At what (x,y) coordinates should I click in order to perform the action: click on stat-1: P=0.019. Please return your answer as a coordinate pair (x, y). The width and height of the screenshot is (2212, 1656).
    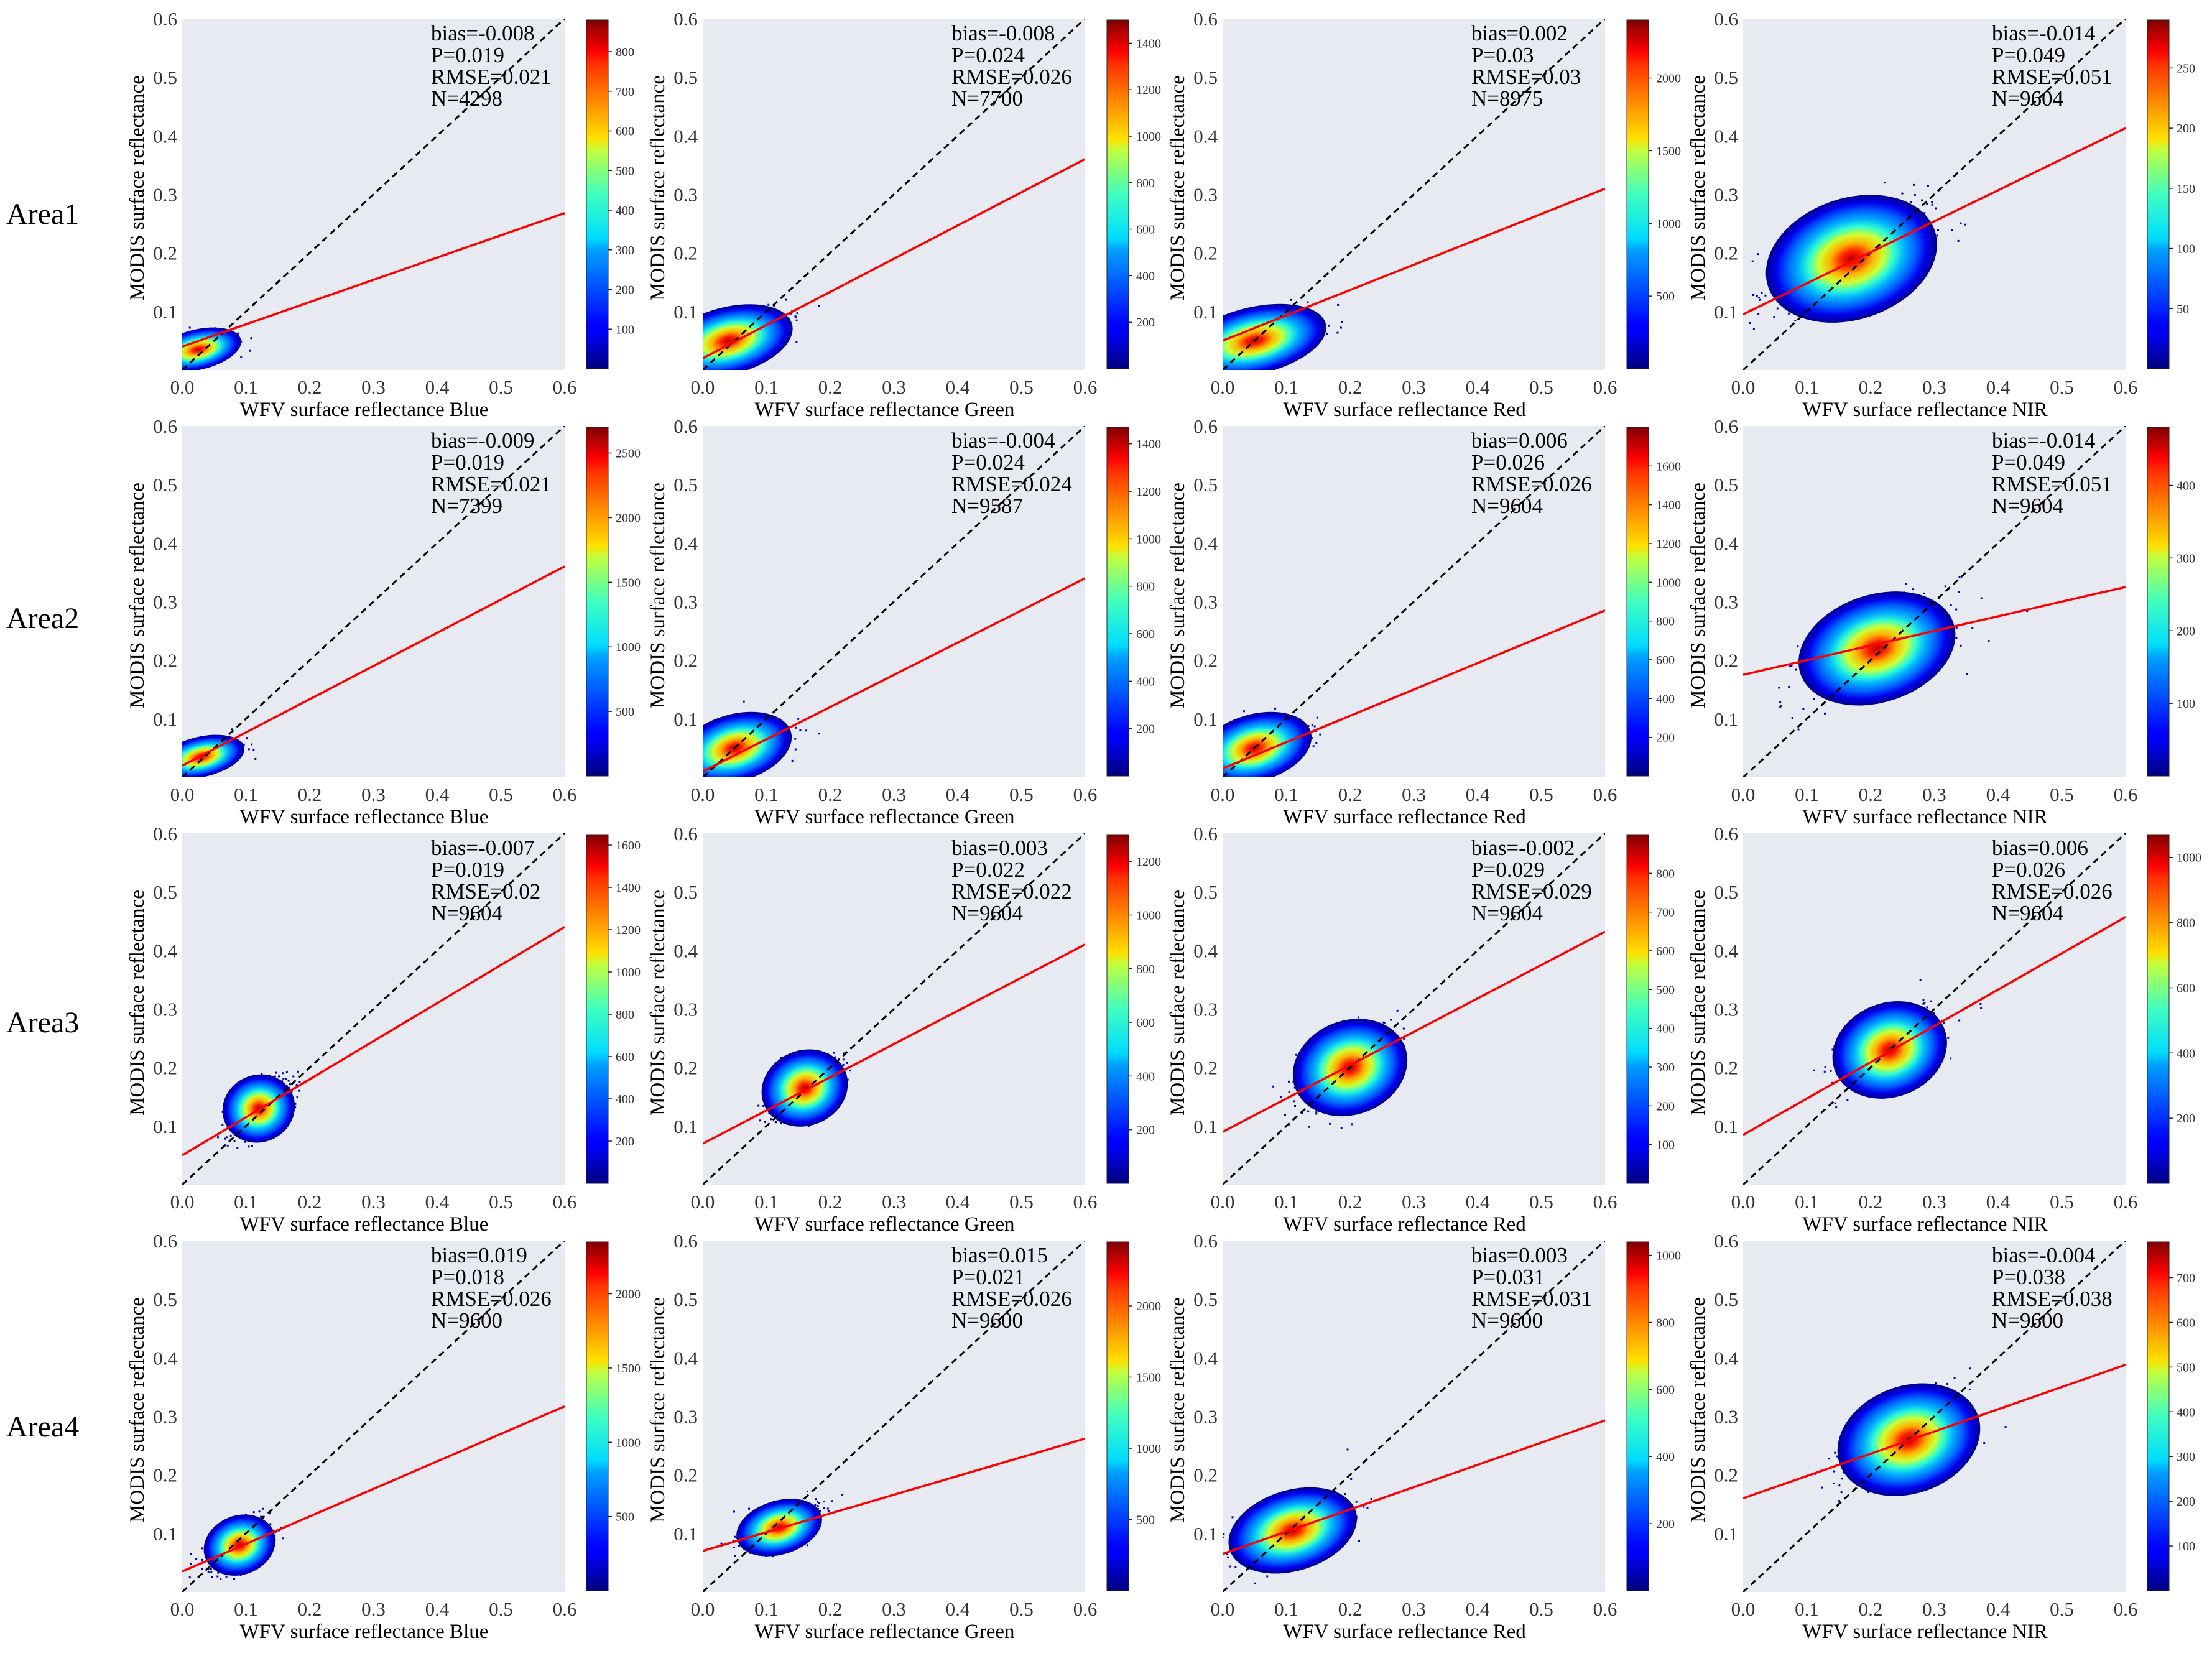
    Looking at the image, I should click on (467, 462).